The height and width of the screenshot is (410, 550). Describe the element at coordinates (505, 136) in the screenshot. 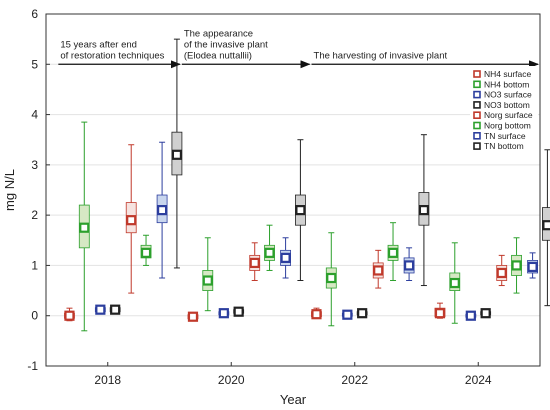

I see `legend-label: TN surface` at that location.